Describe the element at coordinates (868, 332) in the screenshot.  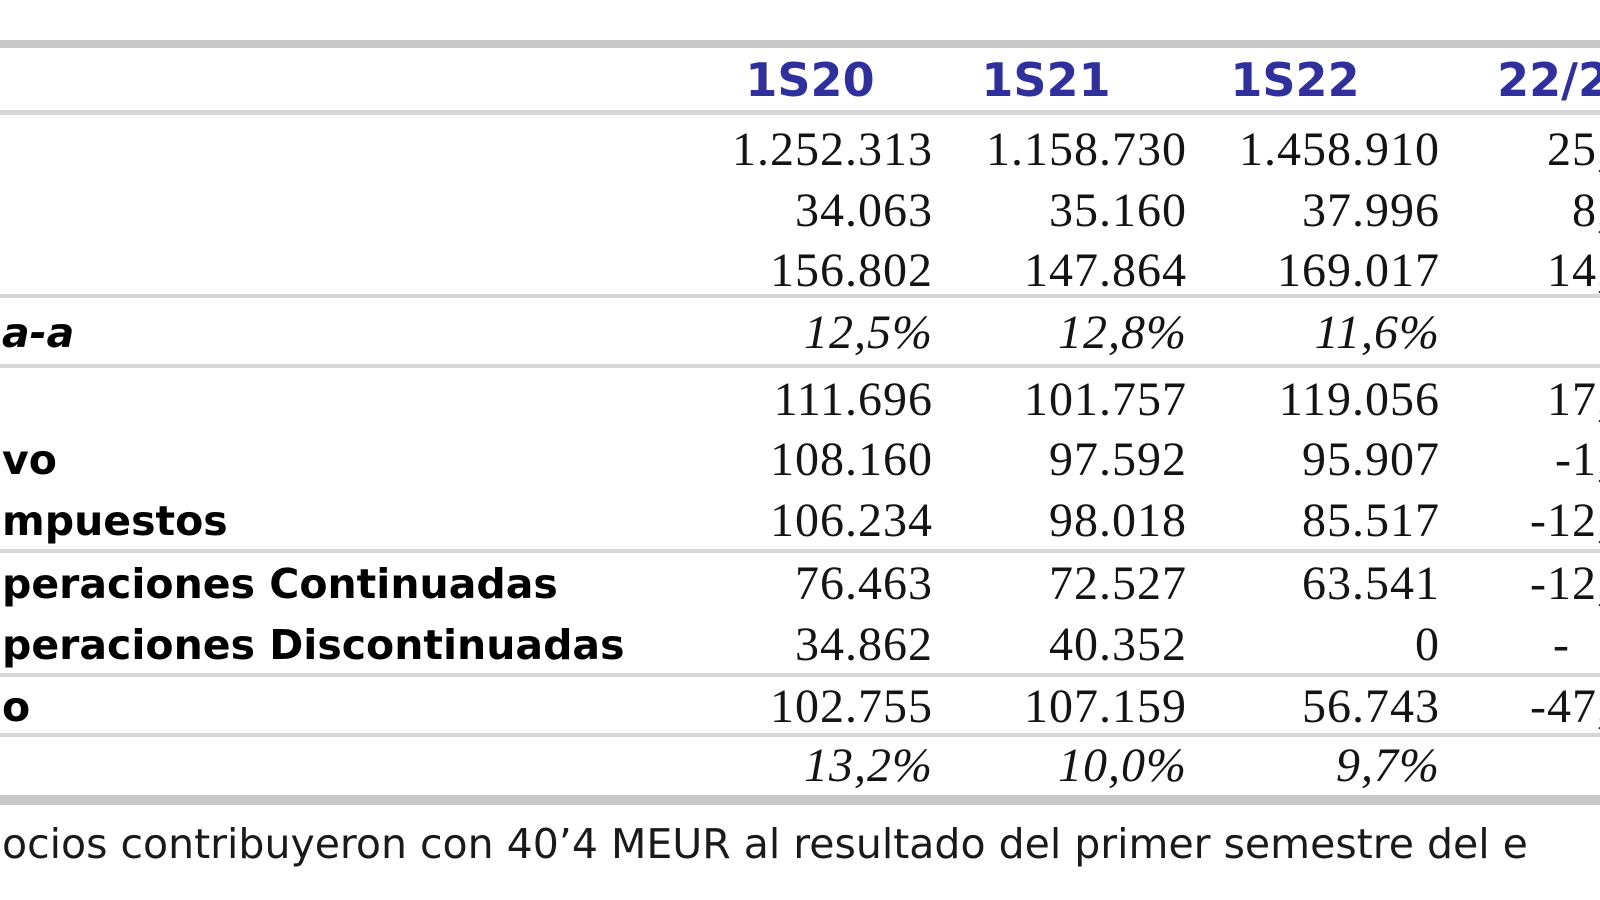
I see `cell-1s20: 12,5%` at that location.